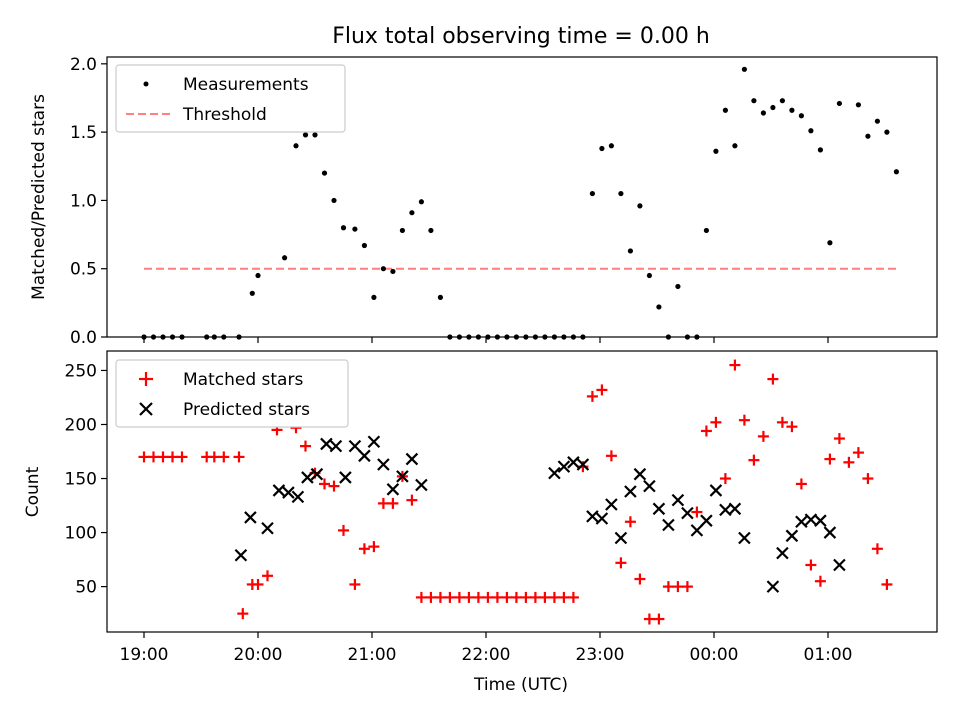 This screenshot has width=960, height=720. Describe the element at coordinates (83, 65) in the screenshot. I see `ratio-y-tick-label: 2.0` at that location.